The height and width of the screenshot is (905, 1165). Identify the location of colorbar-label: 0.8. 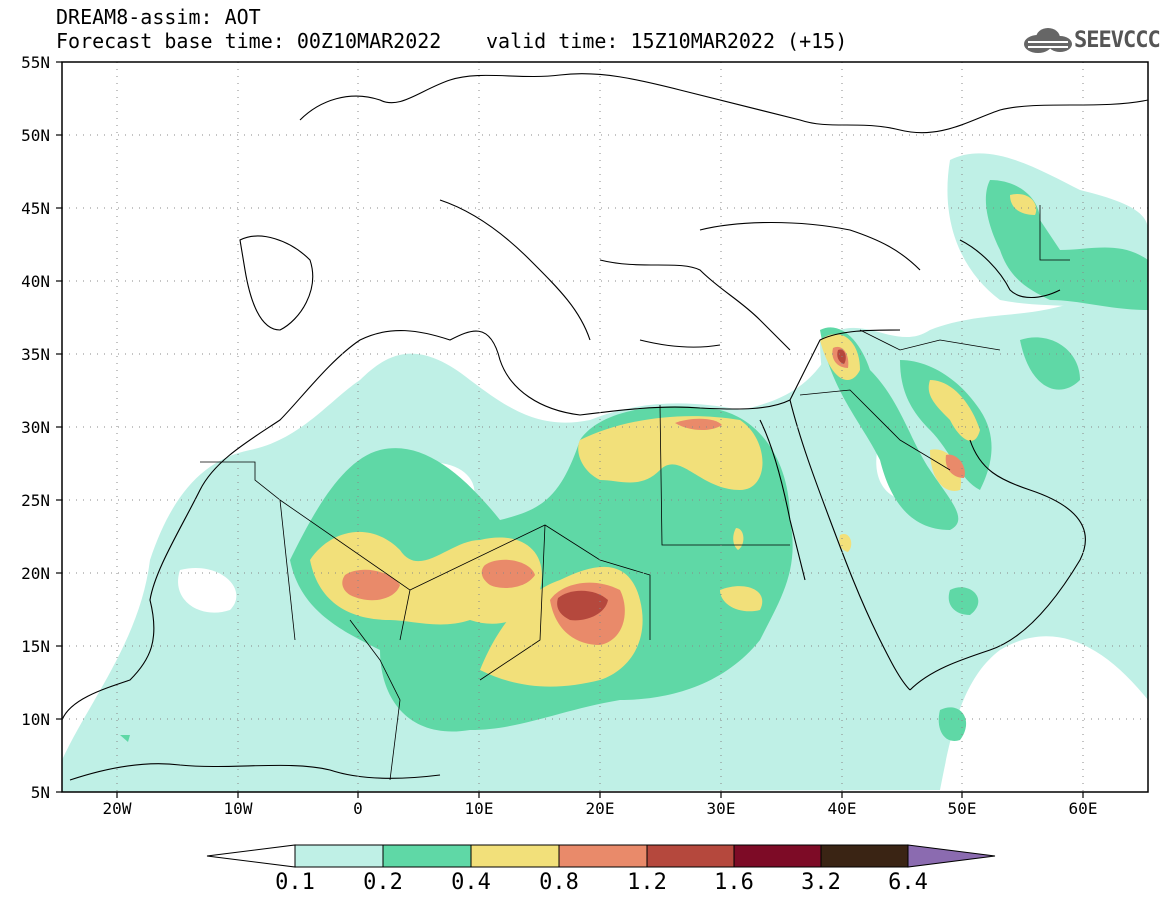
(559, 882).